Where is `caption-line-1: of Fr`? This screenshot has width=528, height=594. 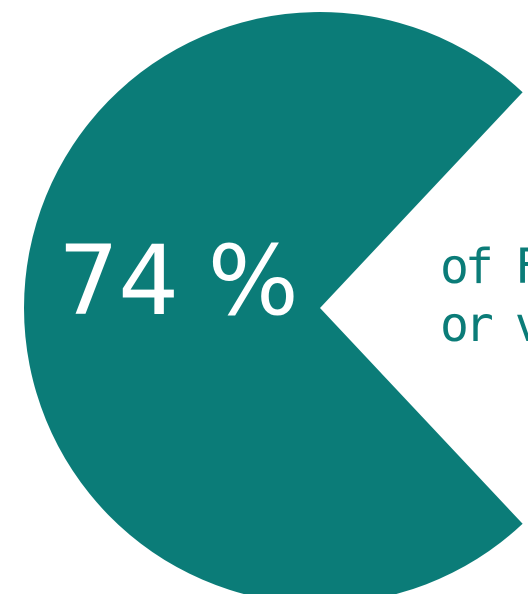 caption-line-1: of Fr is located at coordinates (484, 267).